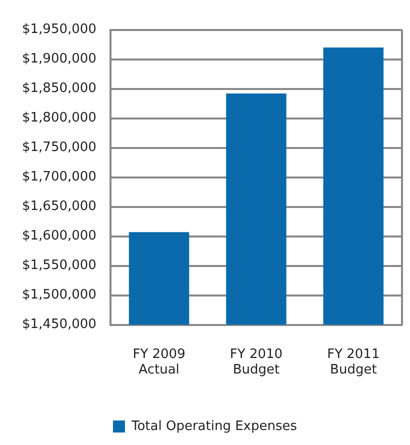 Image resolution: width=410 pixels, height=445 pixels. I want to click on y-tick-label: $1,950,000, so click(59, 30).